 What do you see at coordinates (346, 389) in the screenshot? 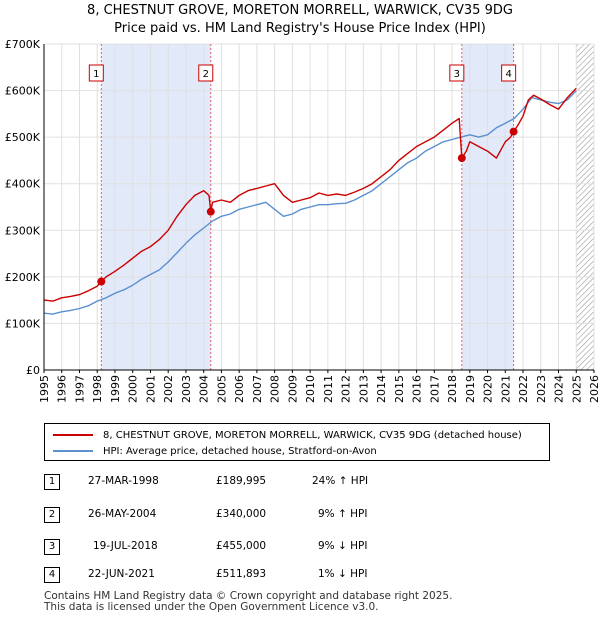
I see `x-tick-label: 2012` at bounding box center [346, 389].